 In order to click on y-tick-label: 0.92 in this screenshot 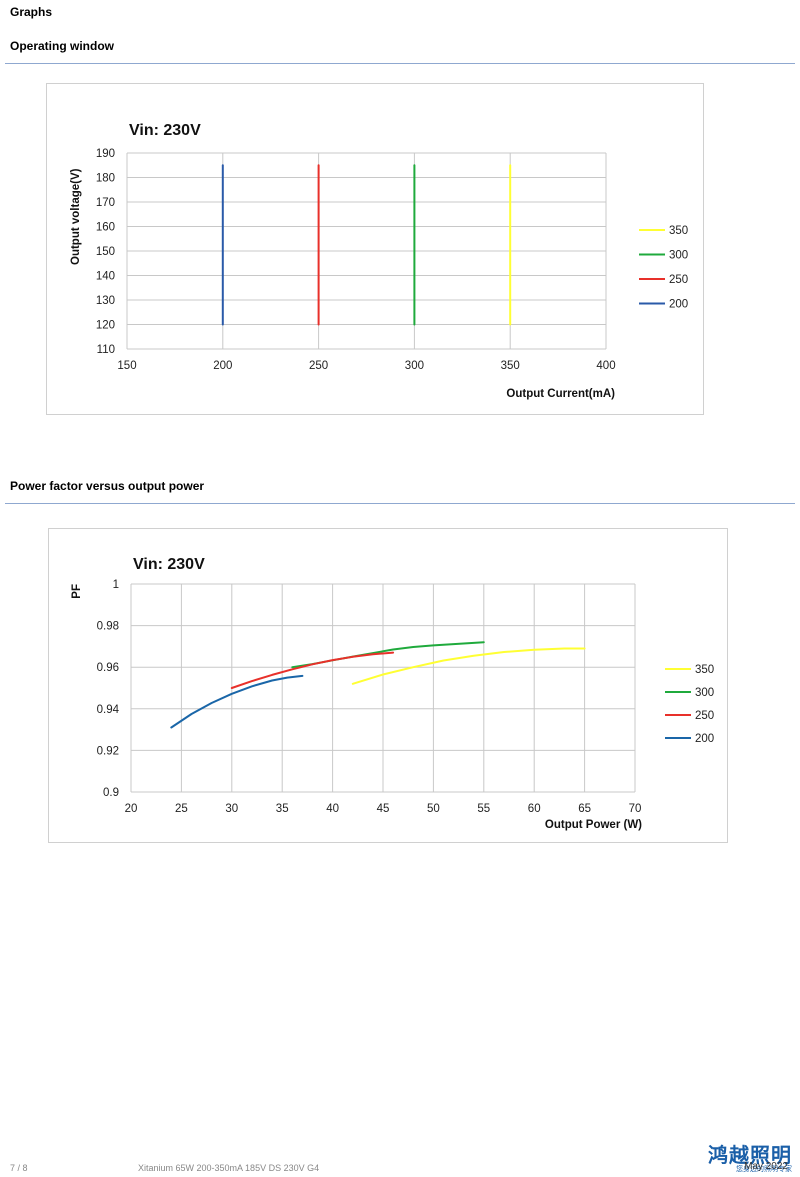, I will do `click(108, 751)`.